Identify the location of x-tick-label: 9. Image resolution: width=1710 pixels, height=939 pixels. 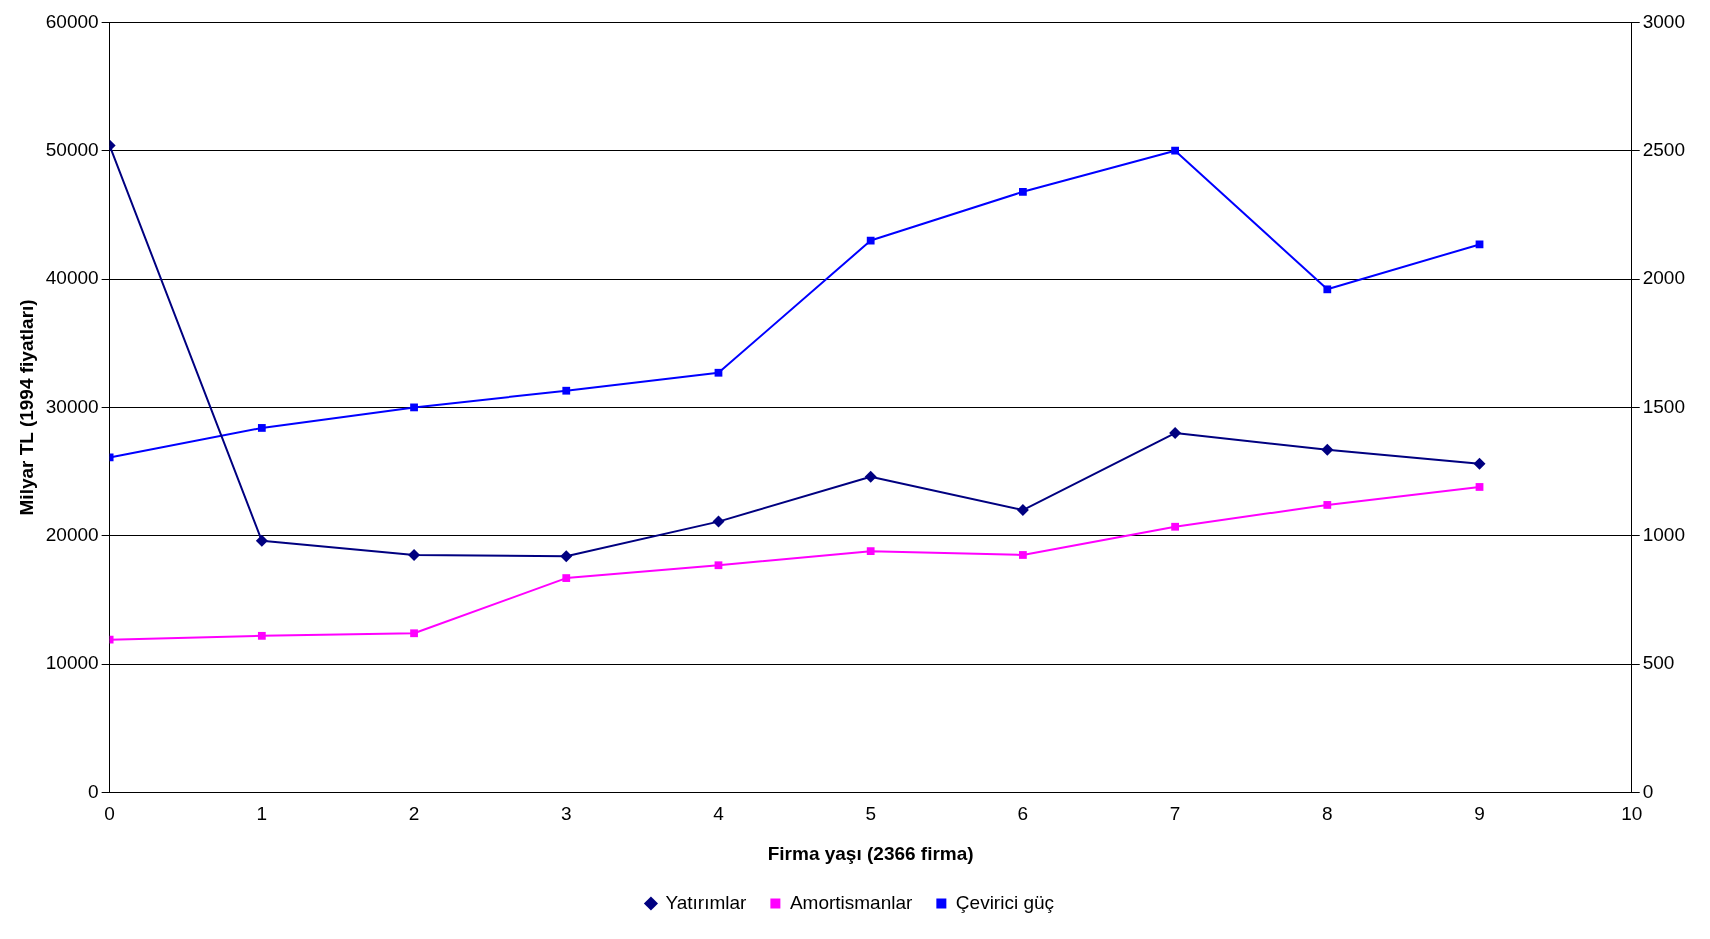
(1479, 814).